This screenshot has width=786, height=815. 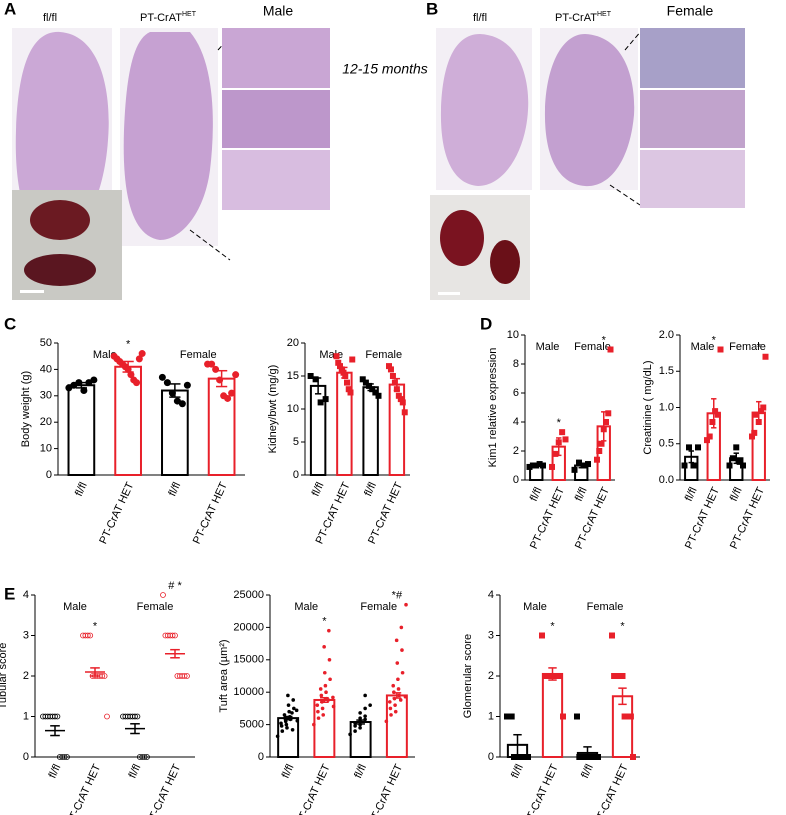 What do you see at coordinates (666, 371) in the screenshot?
I see `y-tick-label: 1.5` at bounding box center [666, 371].